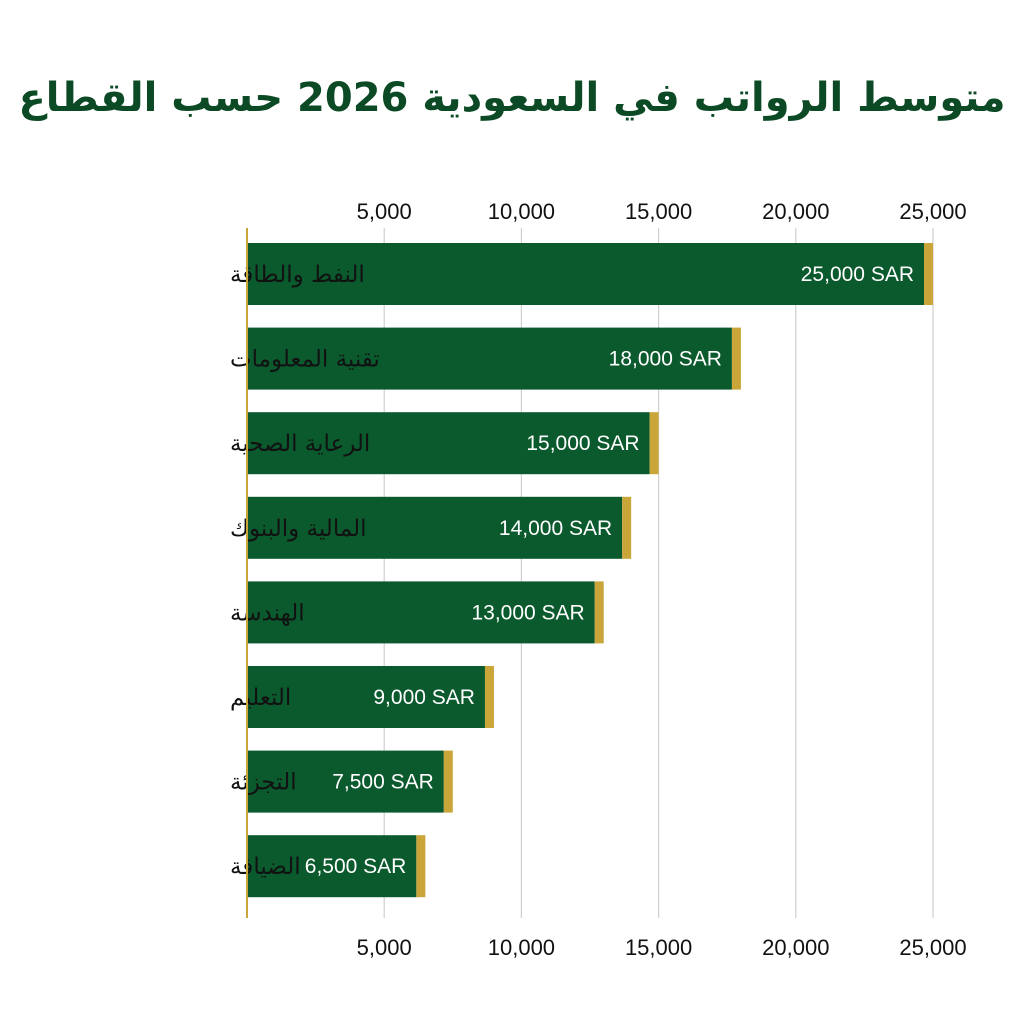  What do you see at coordinates (297, 275) in the screenshot?
I see `category-label: النفط والطاقة` at bounding box center [297, 275].